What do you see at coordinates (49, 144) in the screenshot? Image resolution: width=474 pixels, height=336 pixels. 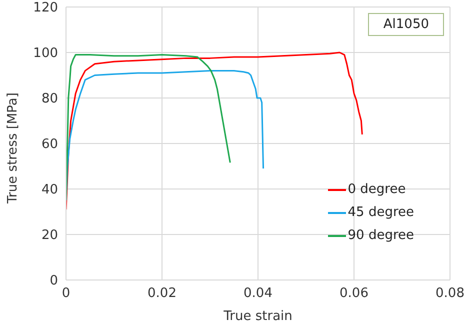 I see `y-tick-label: 60` at bounding box center [49, 144].